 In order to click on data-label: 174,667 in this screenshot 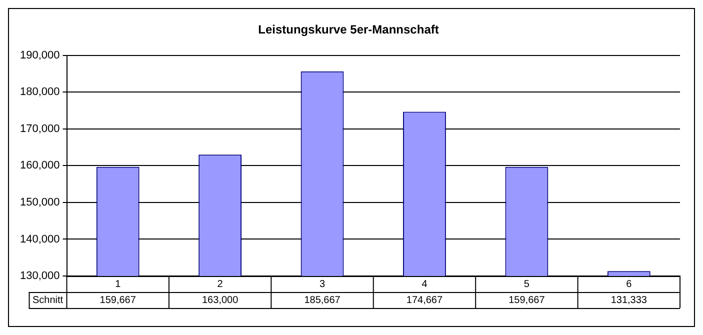, I will do `click(424, 300)`.